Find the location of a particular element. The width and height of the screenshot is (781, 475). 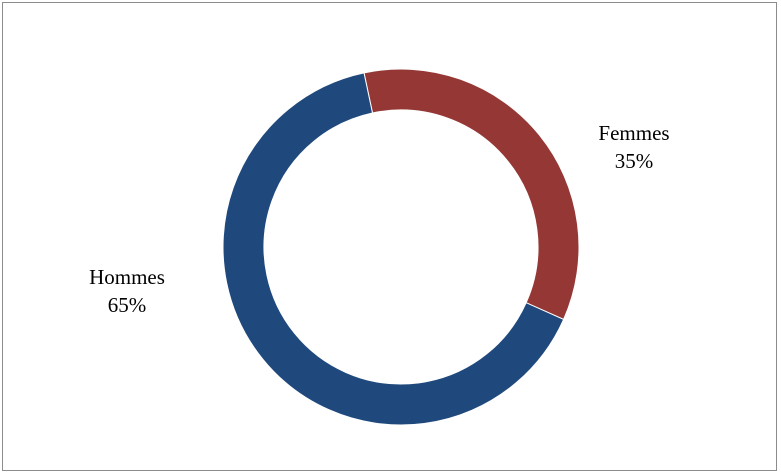

slice-label-femmes: Femmes is located at coordinates (633, 133).